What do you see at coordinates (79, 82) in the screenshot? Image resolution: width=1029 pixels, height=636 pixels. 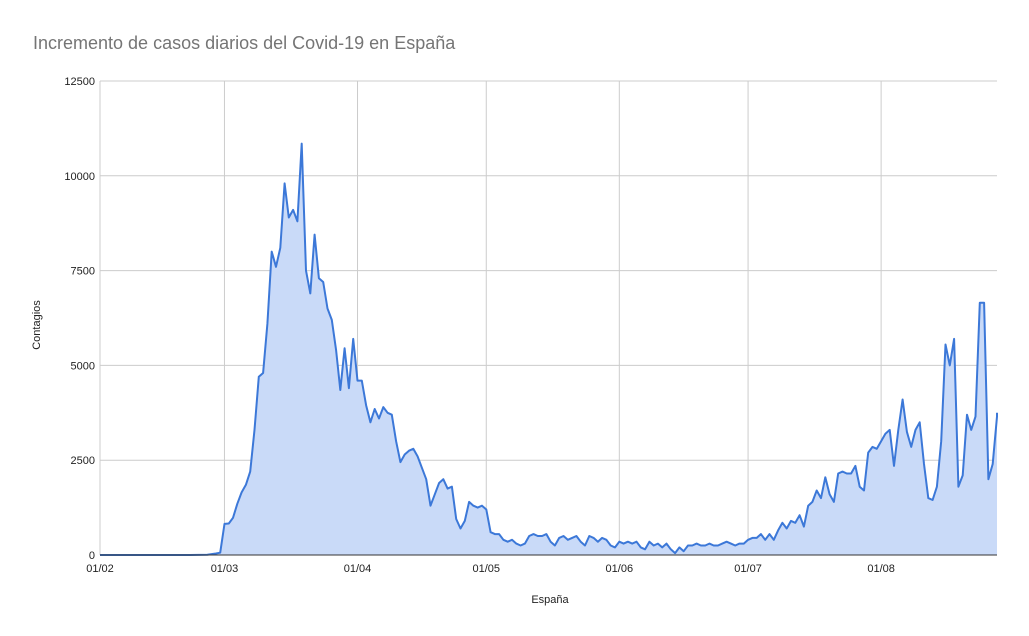 I see `y-tick-label: 12500` at bounding box center [79, 82].